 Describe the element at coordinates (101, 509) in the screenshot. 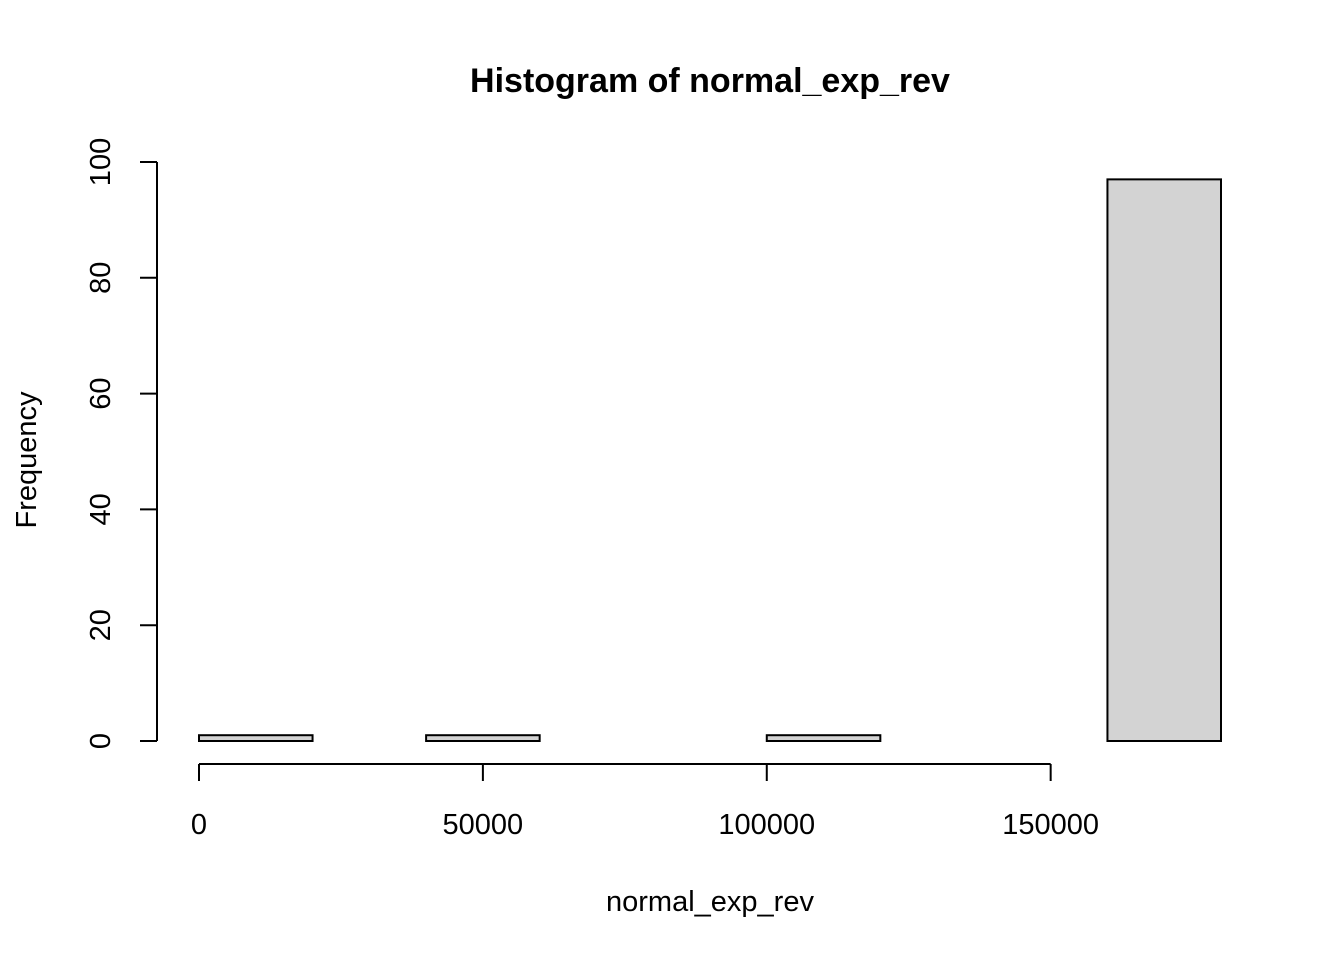

I see `y-tick-label: 40` at that location.